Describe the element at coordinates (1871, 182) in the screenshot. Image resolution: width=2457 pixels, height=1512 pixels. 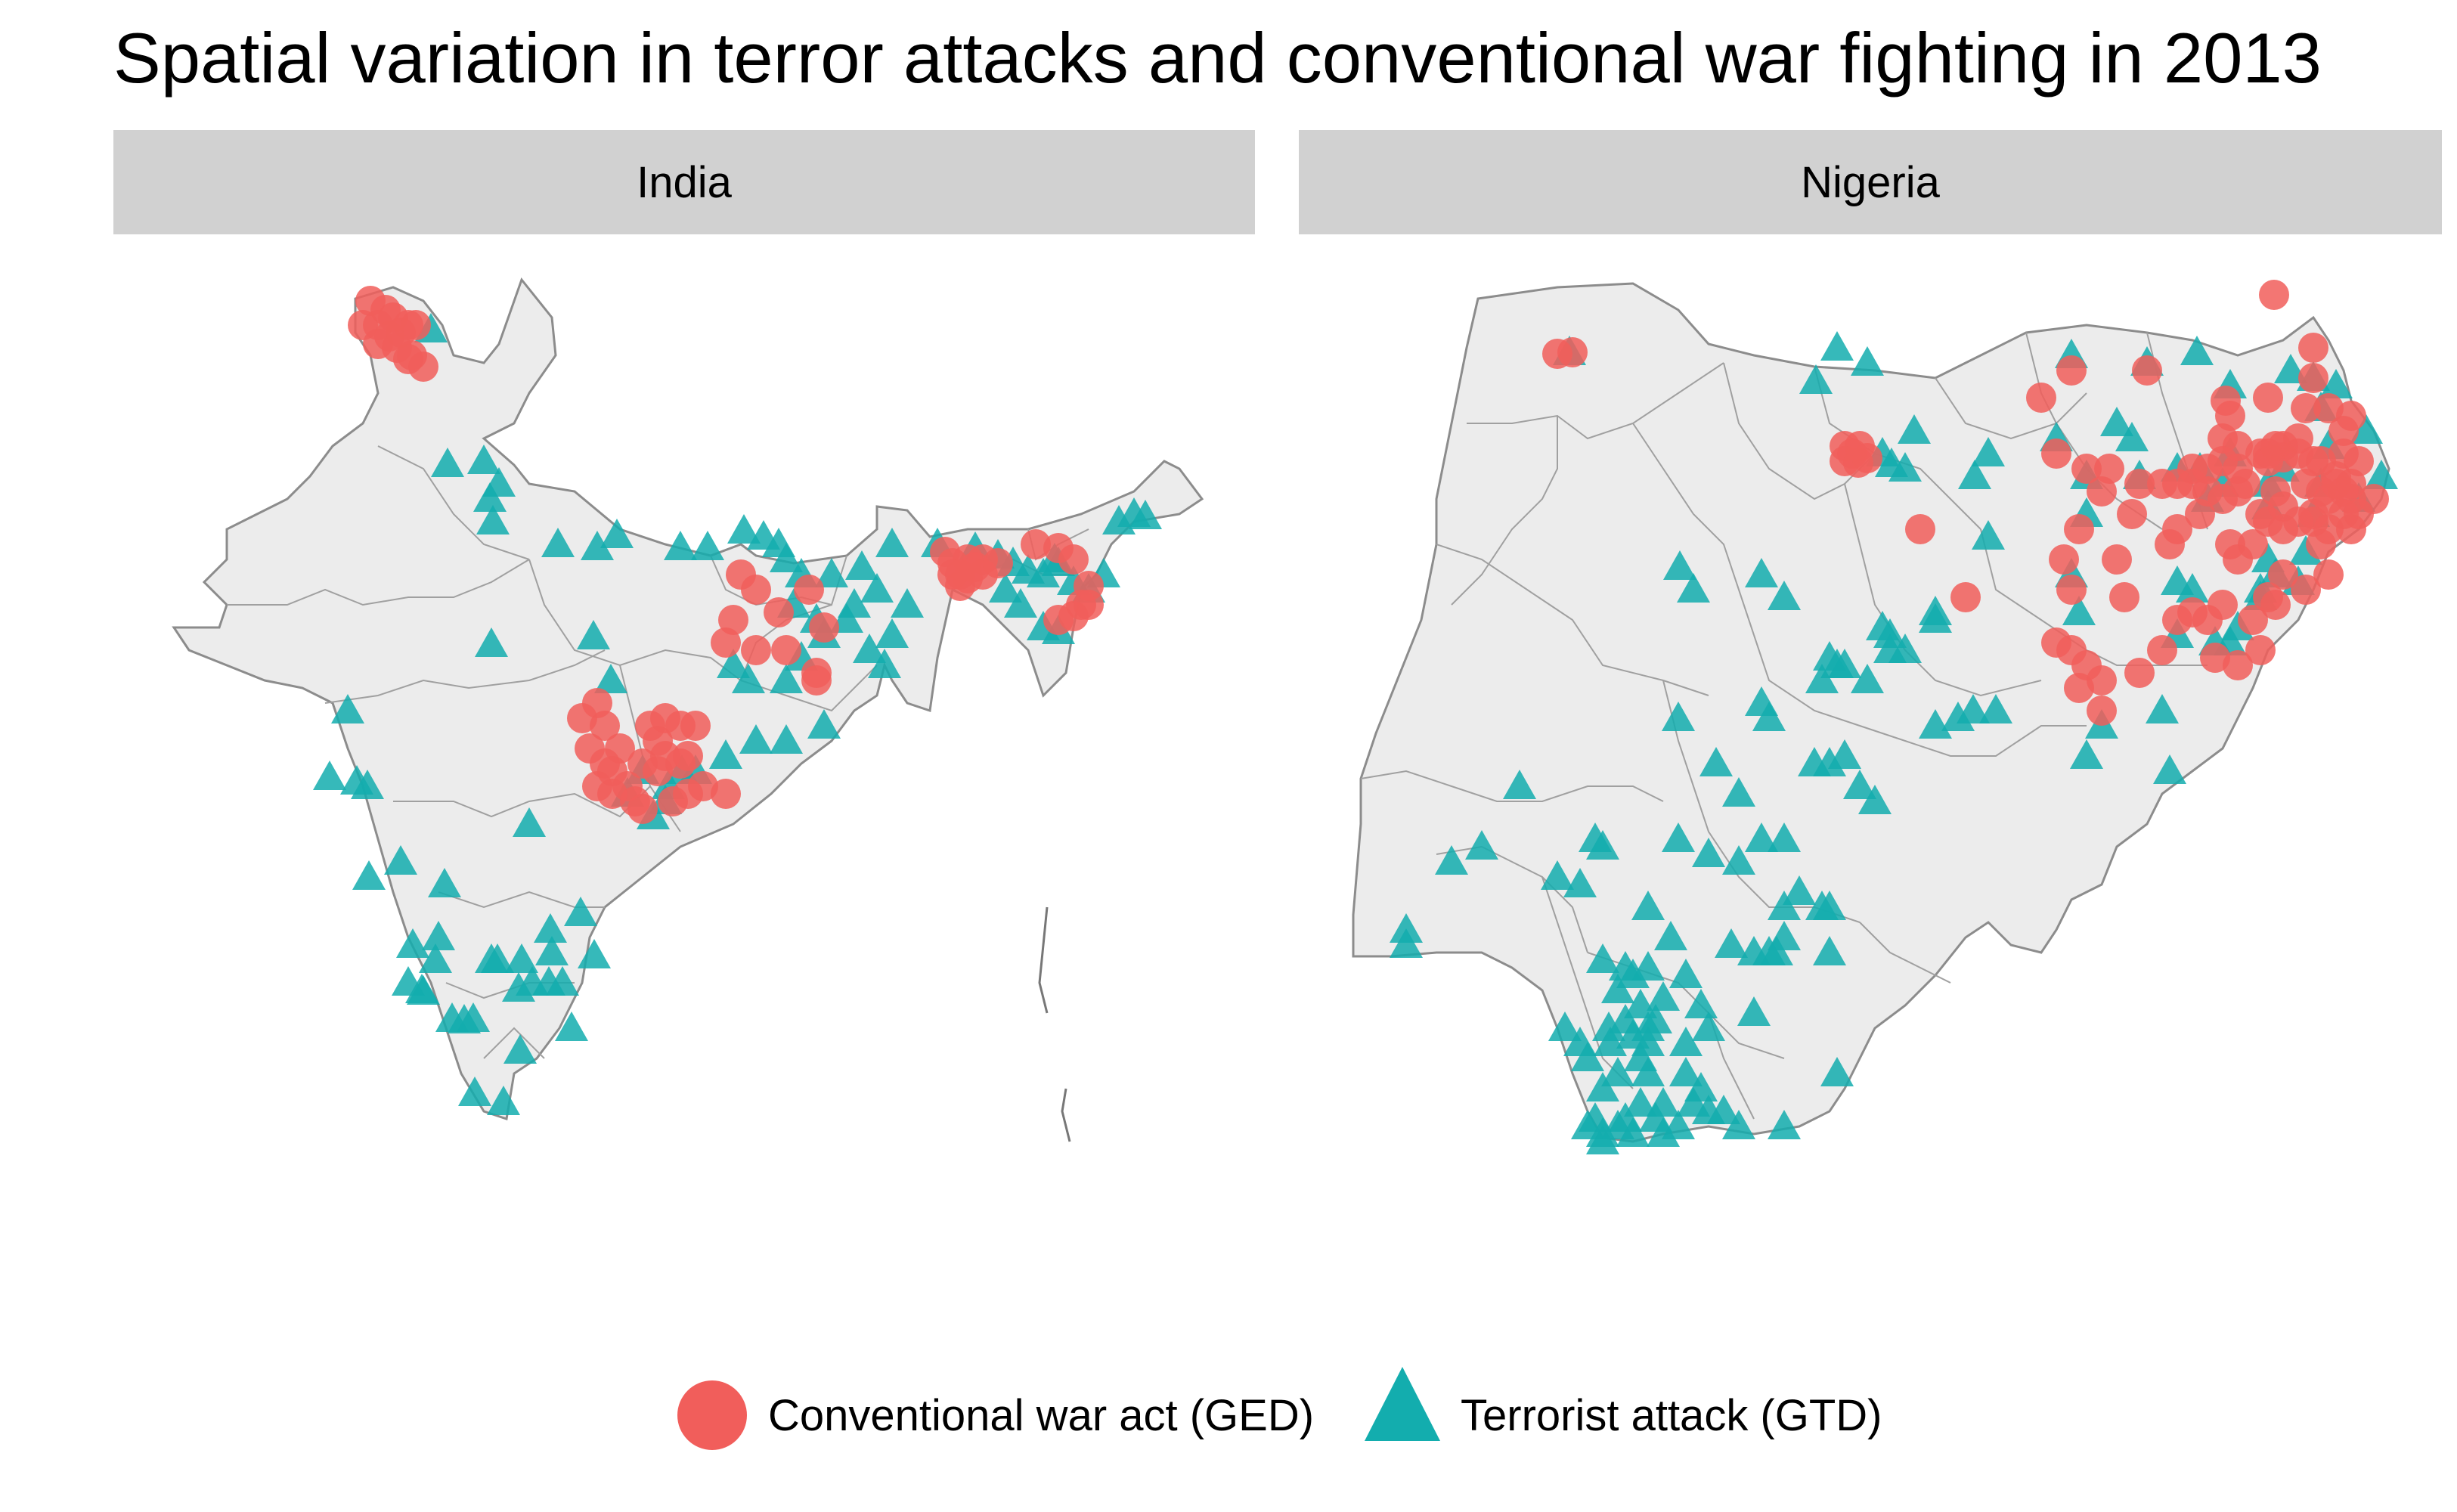
I see `facet-label-nigeria: Nigeria` at that location.